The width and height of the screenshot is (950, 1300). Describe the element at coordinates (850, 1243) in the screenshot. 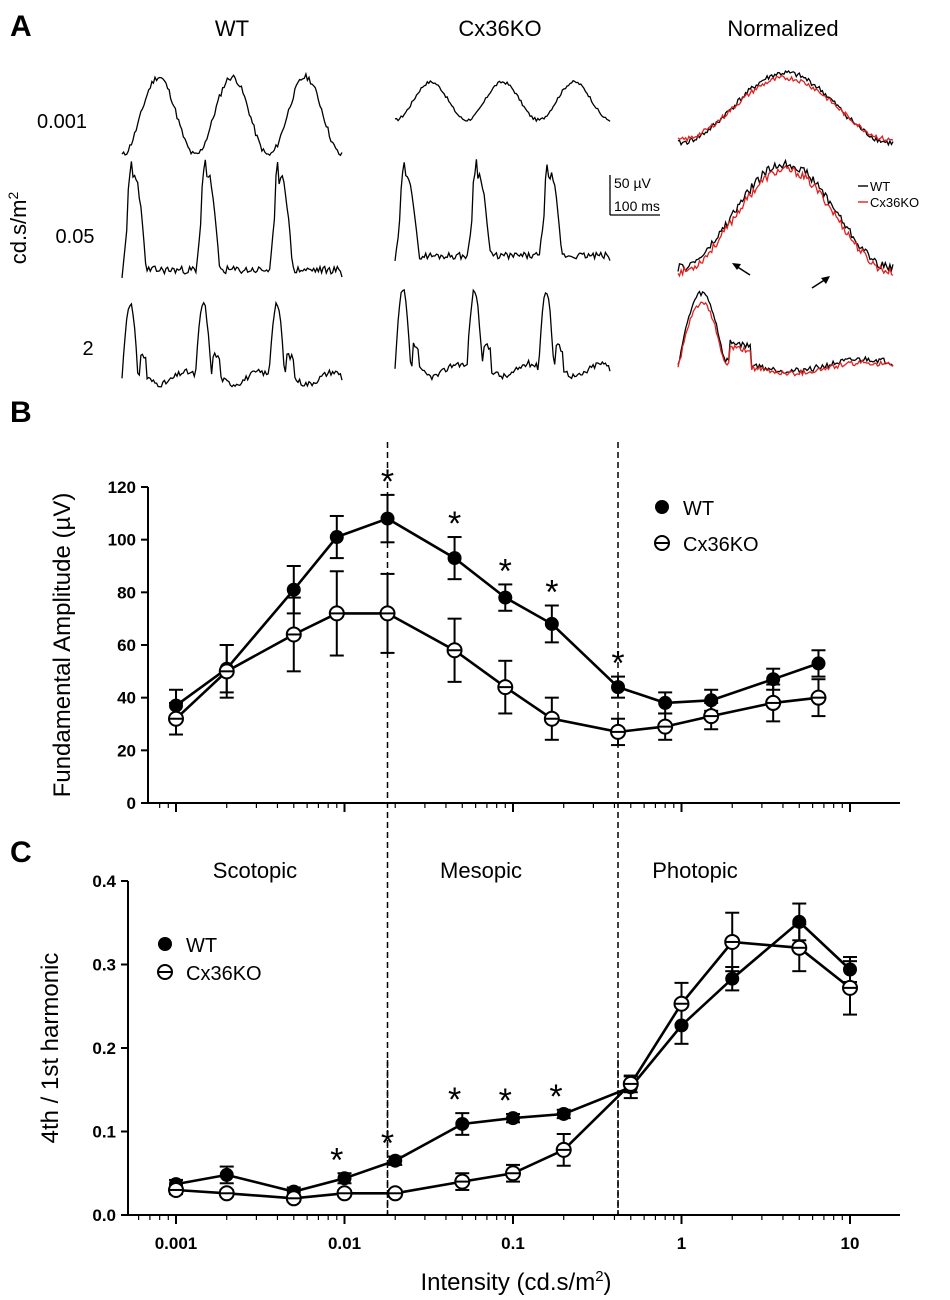

I see `chart-c-x-tick-label: 10` at that location.